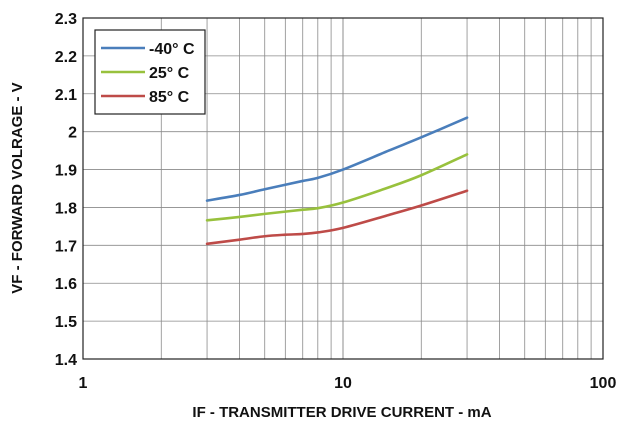 The height and width of the screenshot is (426, 620). Describe the element at coordinates (66, 284) in the screenshot. I see `y-tick-label: 1.6` at that location.